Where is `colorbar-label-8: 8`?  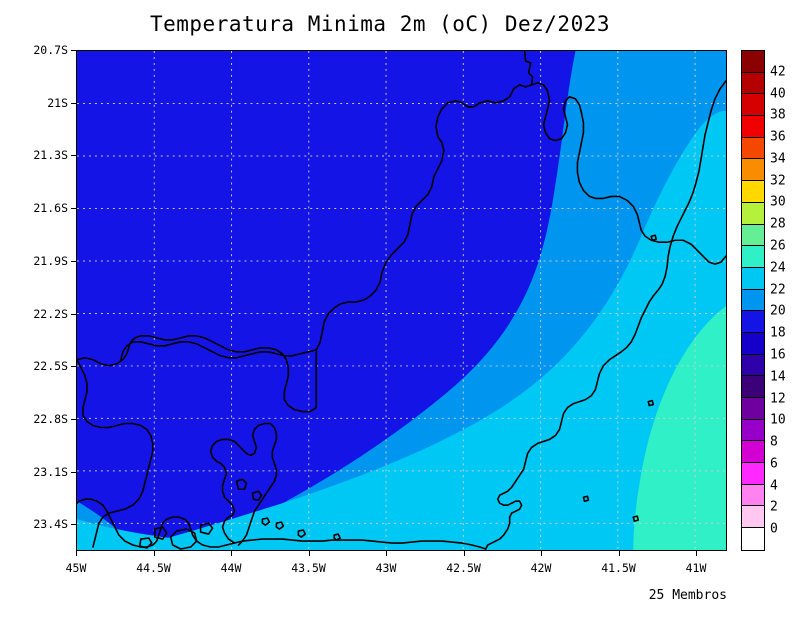 colorbar-label-8: 8 is located at coordinates (774, 442).